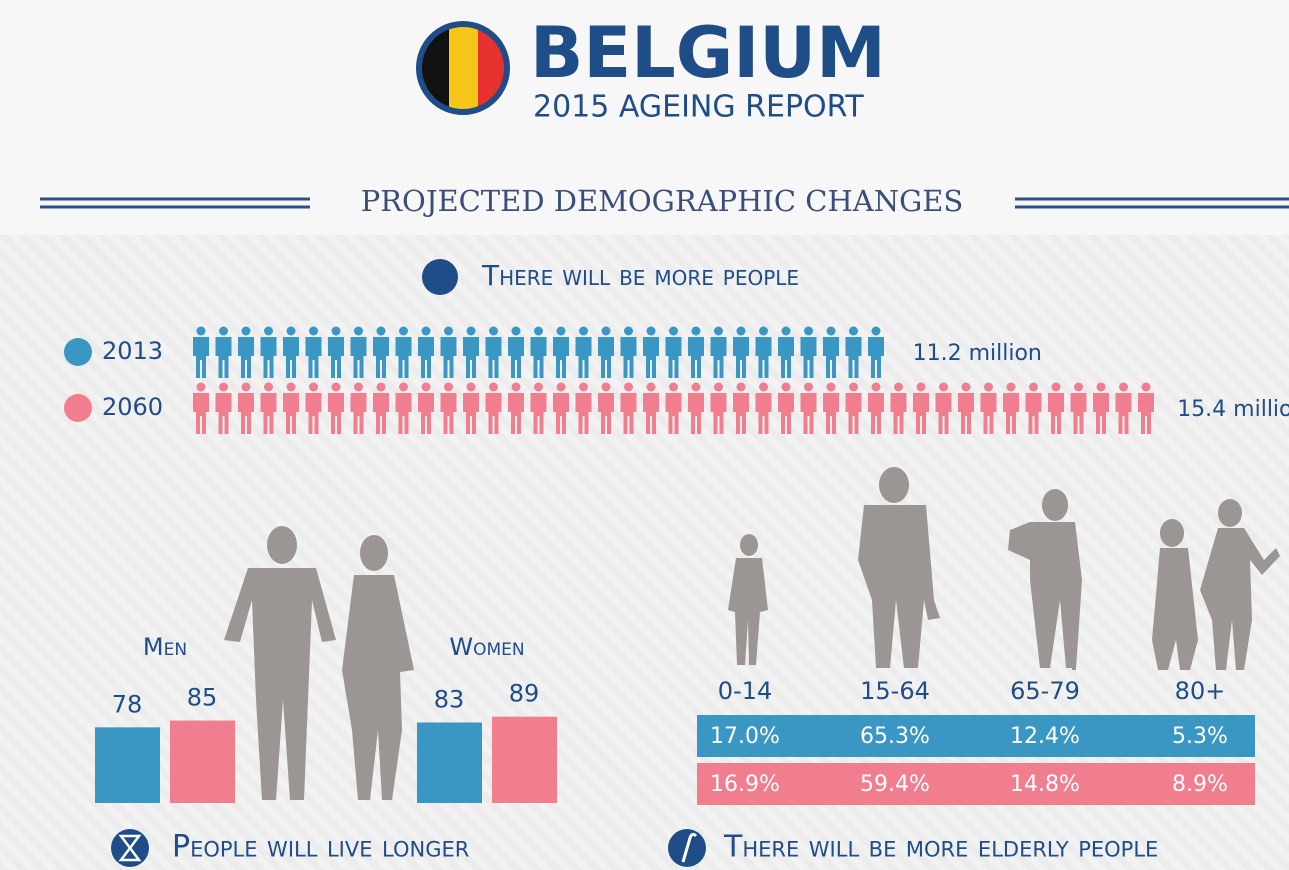 The width and height of the screenshot is (1289, 870). What do you see at coordinates (202, 698) in the screenshot?
I see `bar-label: 85` at bounding box center [202, 698].